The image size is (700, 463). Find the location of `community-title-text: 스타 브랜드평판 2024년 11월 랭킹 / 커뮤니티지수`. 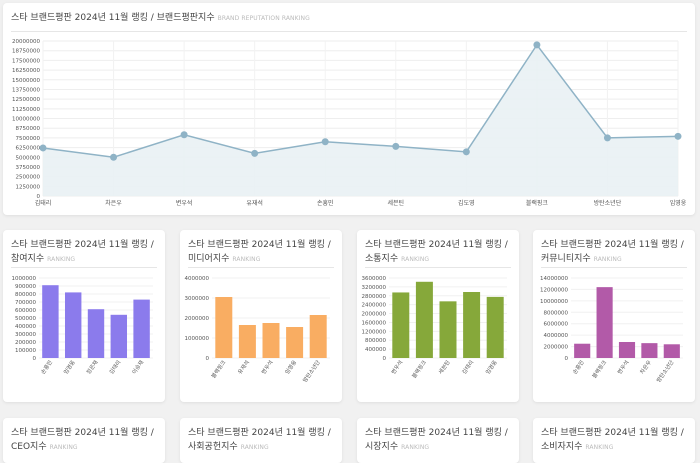

community-title-text: 스타 브랜드평판 2024년 11월 랭킹 / 커뮤니티지수 is located at coordinates (612, 252).